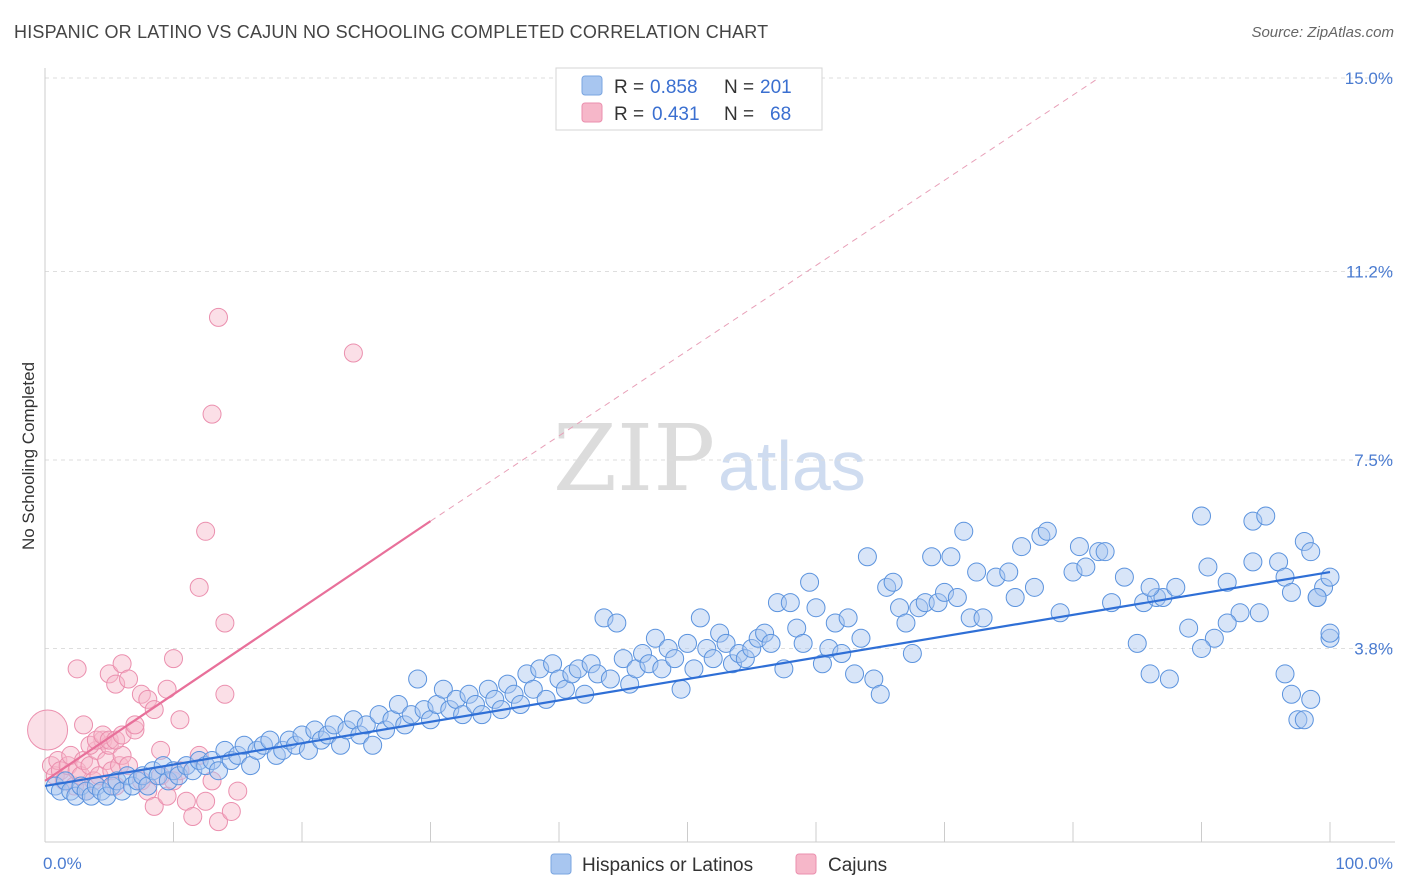 The width and height of the screenshot is (1406, 892). Describe the element at coordinates (592, 85) in the screenshot. I see `legend-swatch-hispanic` at that location.